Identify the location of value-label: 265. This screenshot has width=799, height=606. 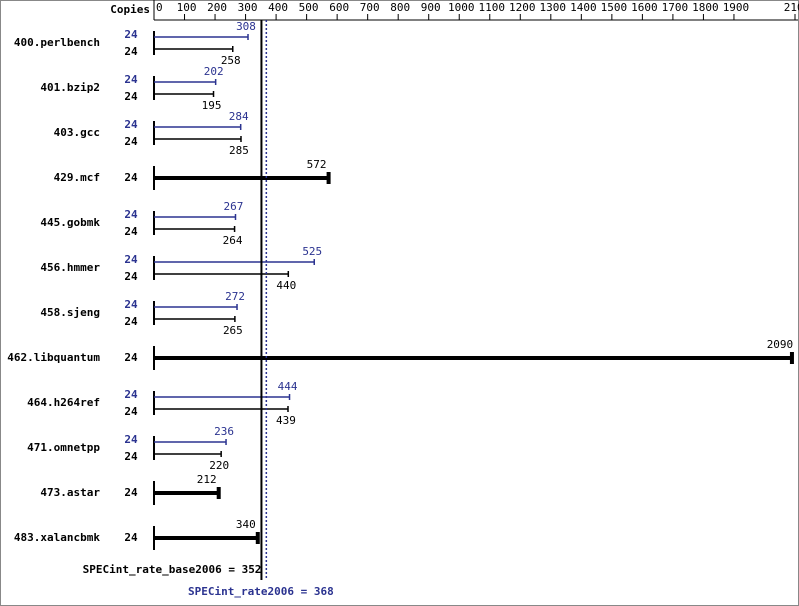
(233, 330).